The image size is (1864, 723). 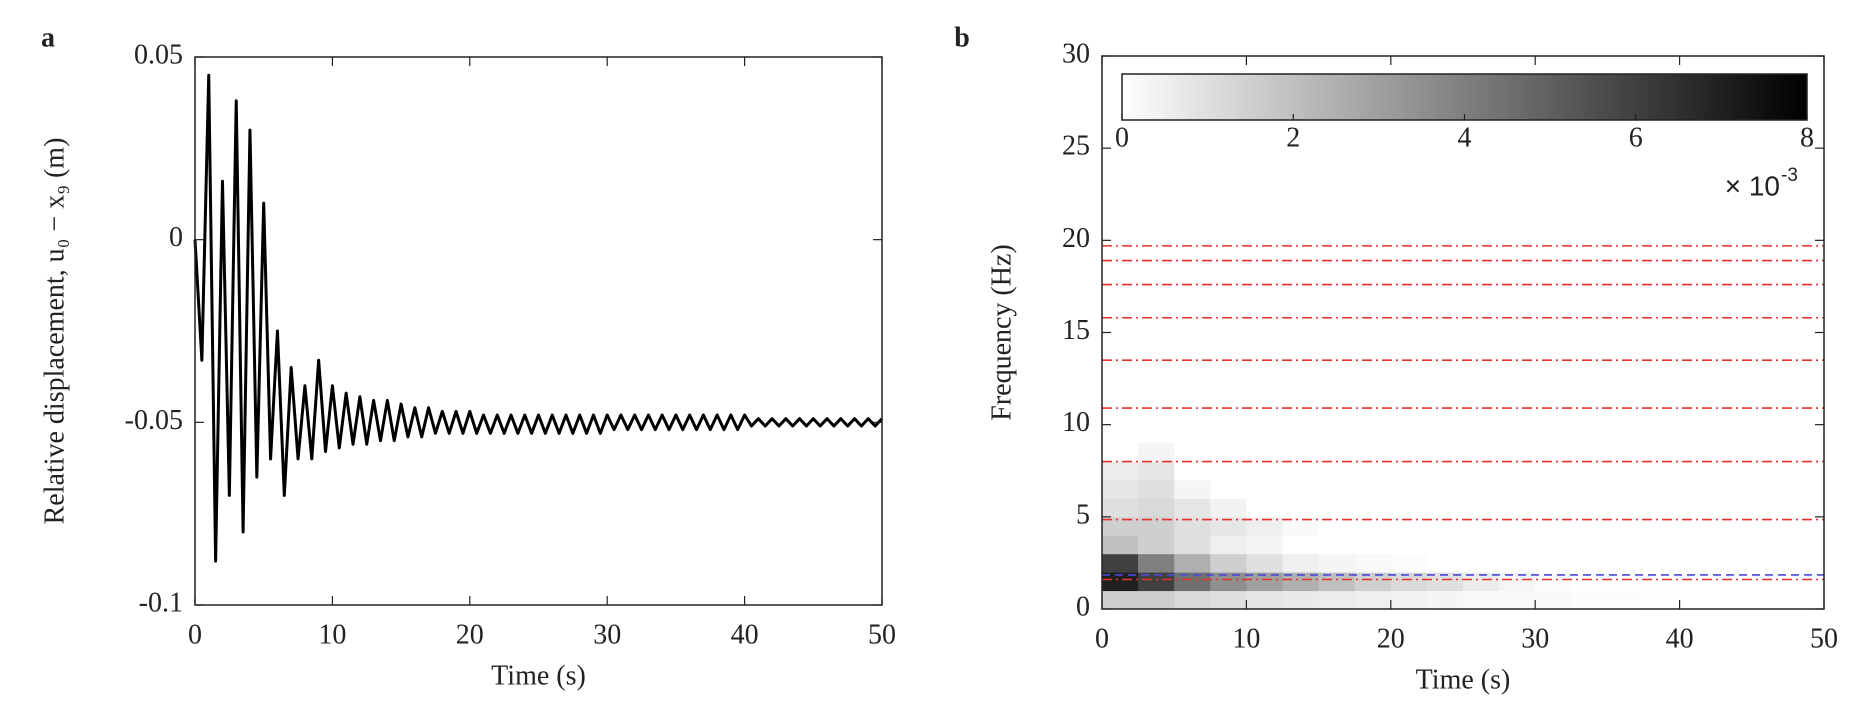 What do you see at coordinates (1752, 185) in the screenshot?
I see `colorbar-multiplier: × 10` at bounding box center [1752, 185].